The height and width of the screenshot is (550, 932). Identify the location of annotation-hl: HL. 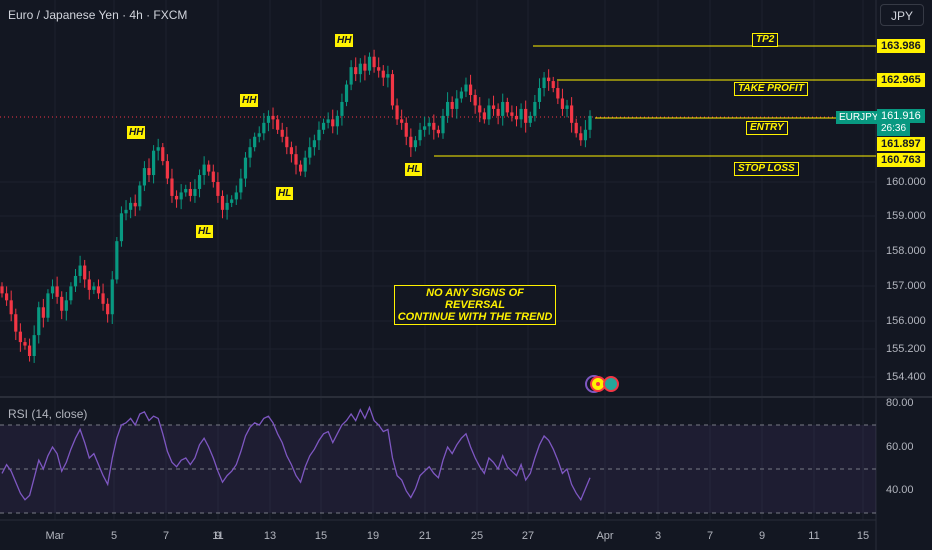
(414, 169).